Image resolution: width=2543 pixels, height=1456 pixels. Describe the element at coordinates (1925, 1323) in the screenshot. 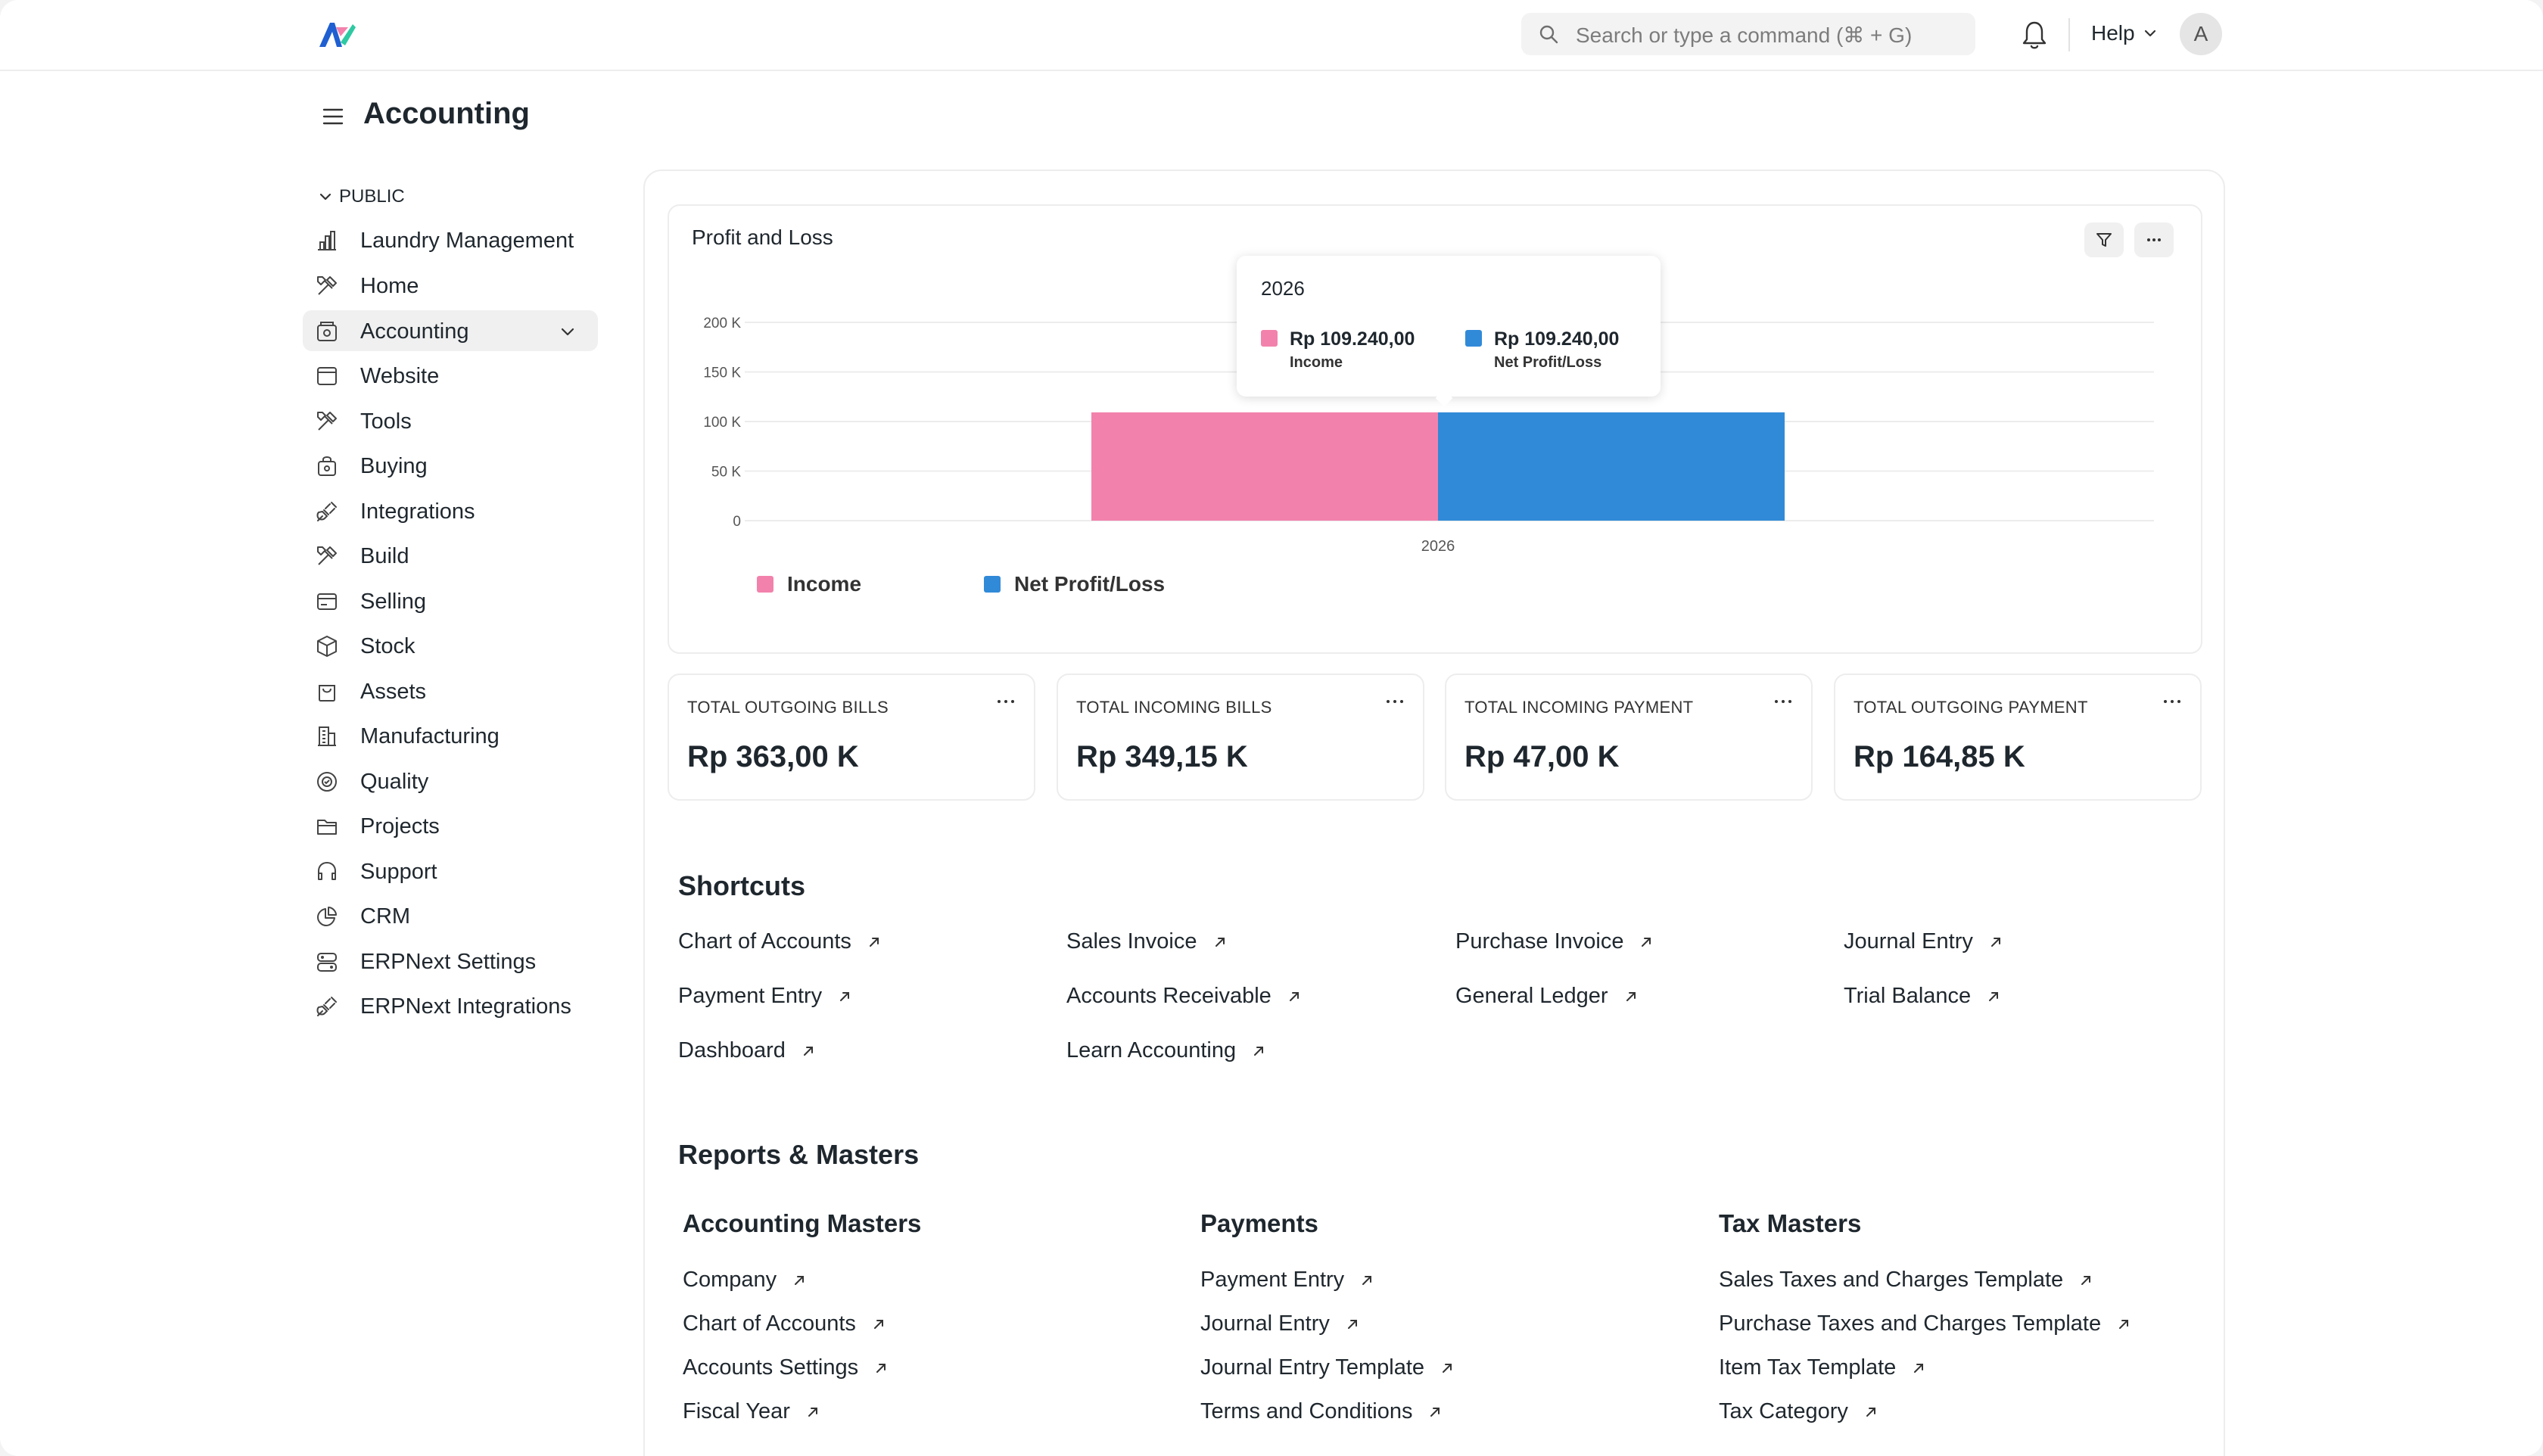

I see `link-purchase-taxes-template: Purchase Taxes and Charges Template` at that location.